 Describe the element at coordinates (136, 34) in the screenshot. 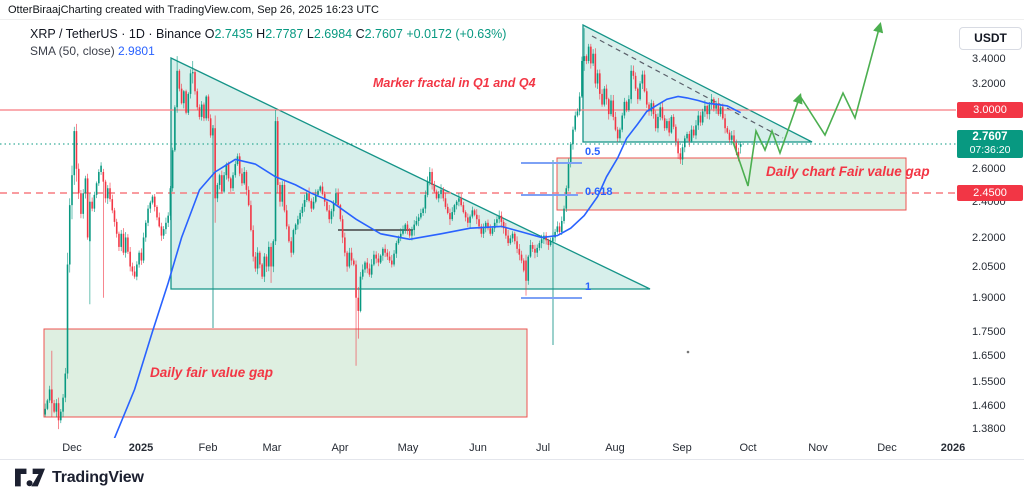

I see `interval-label: 1D` at that location.